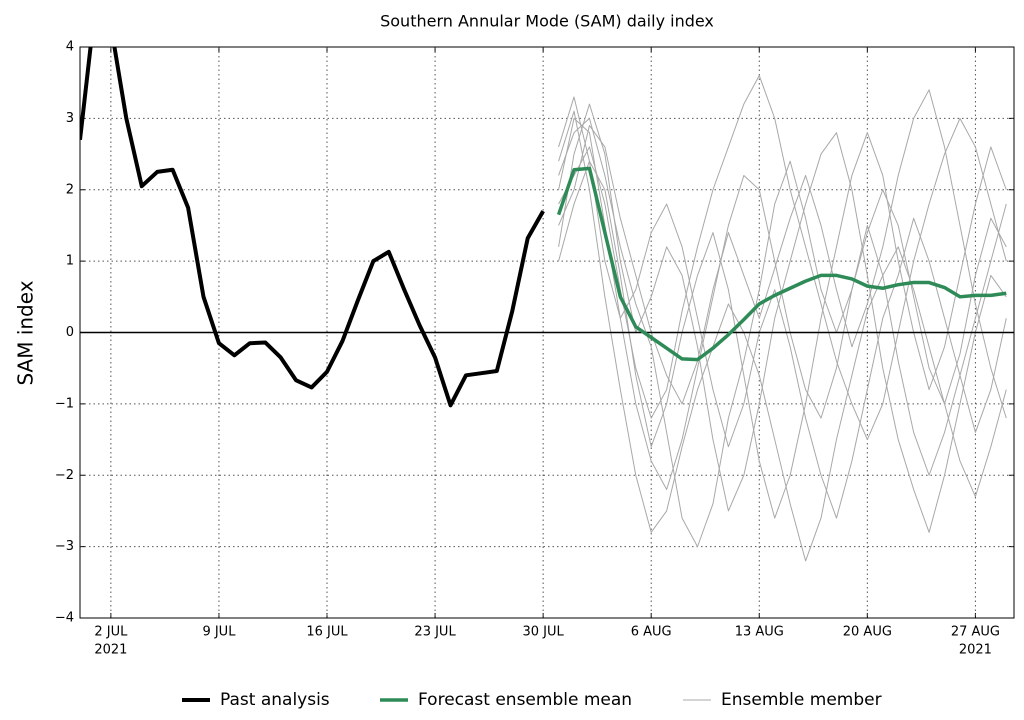 The image size is (1024, 720). Describe the element at coordinates (64, 475) in the screenshot. I see `y-tick-label: −2` at that location.